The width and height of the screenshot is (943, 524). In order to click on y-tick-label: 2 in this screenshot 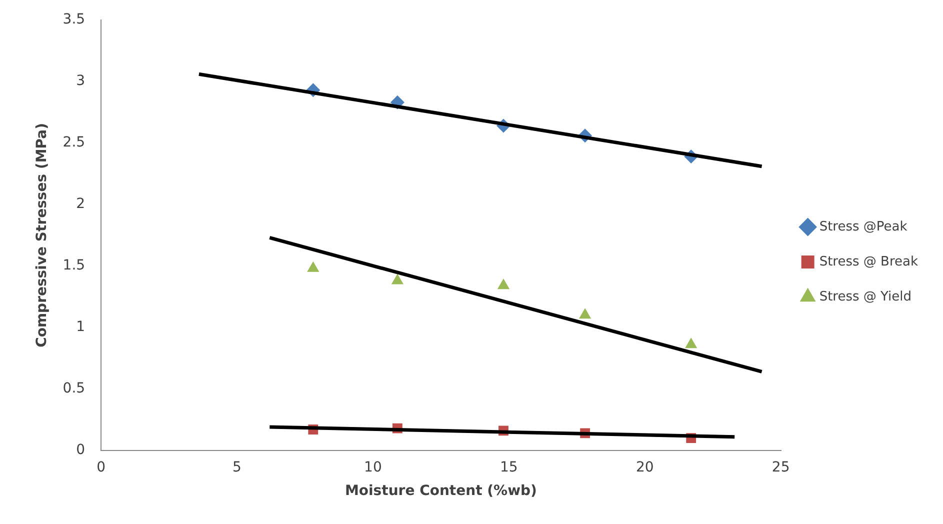, I will do `click(81, 204)`.